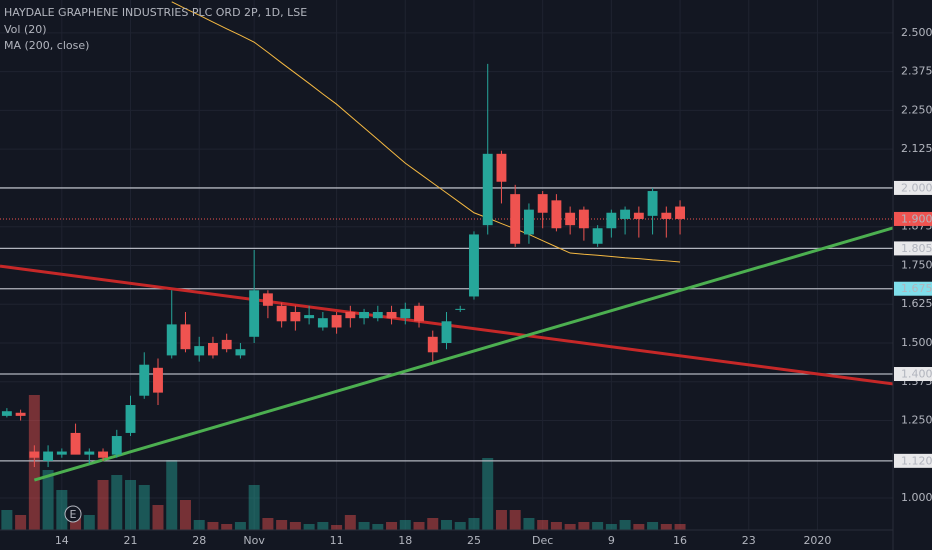  Describe the element at coordinates (916, 342) in the screenshot. I see `y-tick-label: 1.500` at that location.